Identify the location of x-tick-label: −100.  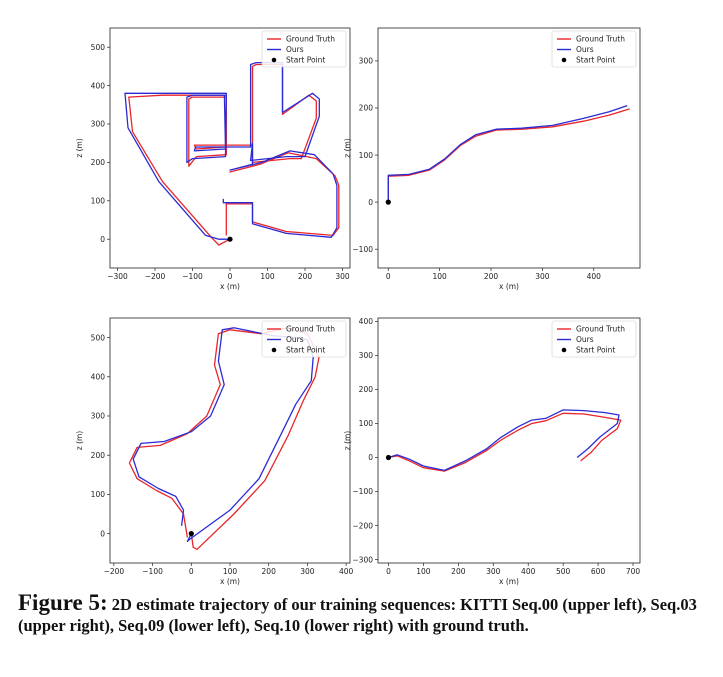
(152, 571).